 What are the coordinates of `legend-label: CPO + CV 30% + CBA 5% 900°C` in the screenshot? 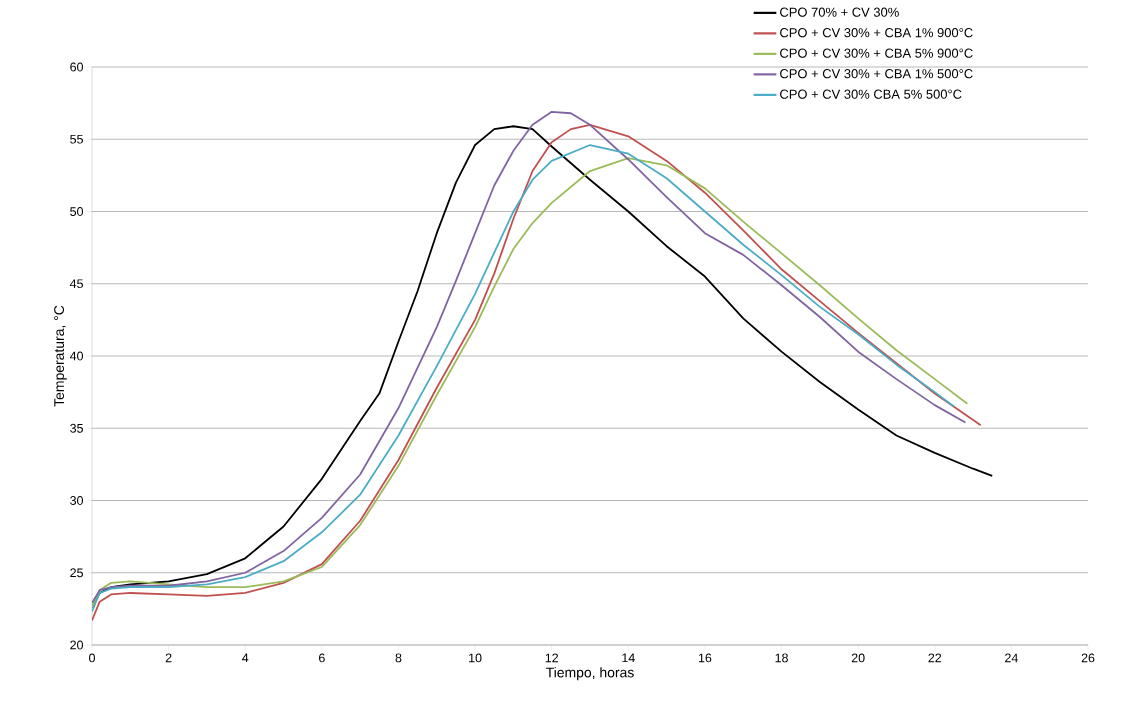 It's located at (876, 53).